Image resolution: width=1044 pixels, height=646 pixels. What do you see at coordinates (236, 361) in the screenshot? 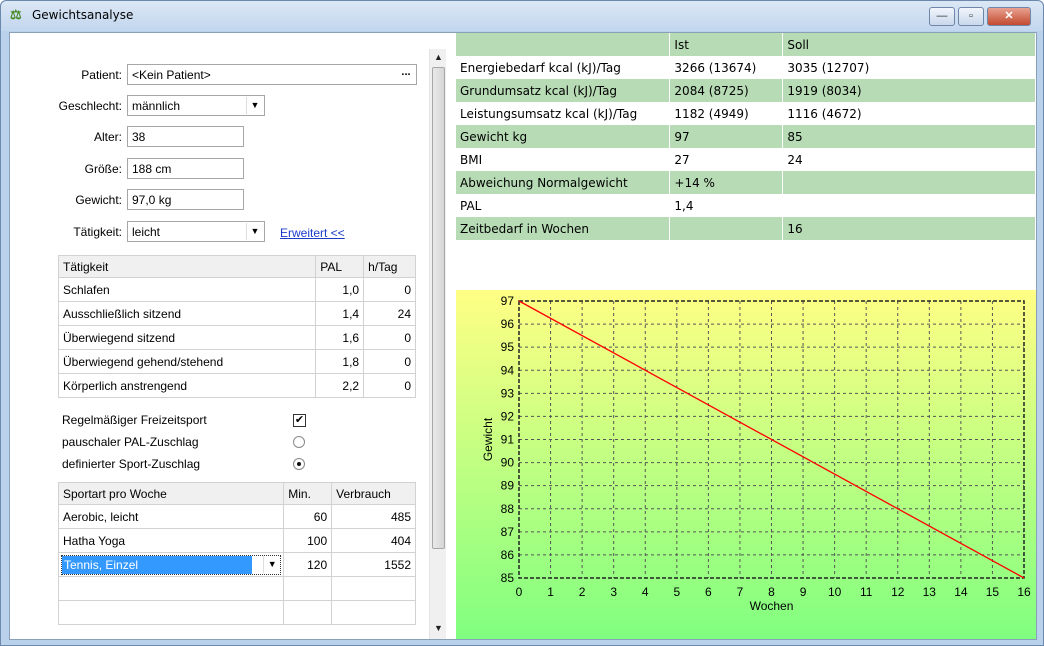
I see `table-row: Überwiegend gehend/stehend 1,8 0` at bounding box center [236, 361].